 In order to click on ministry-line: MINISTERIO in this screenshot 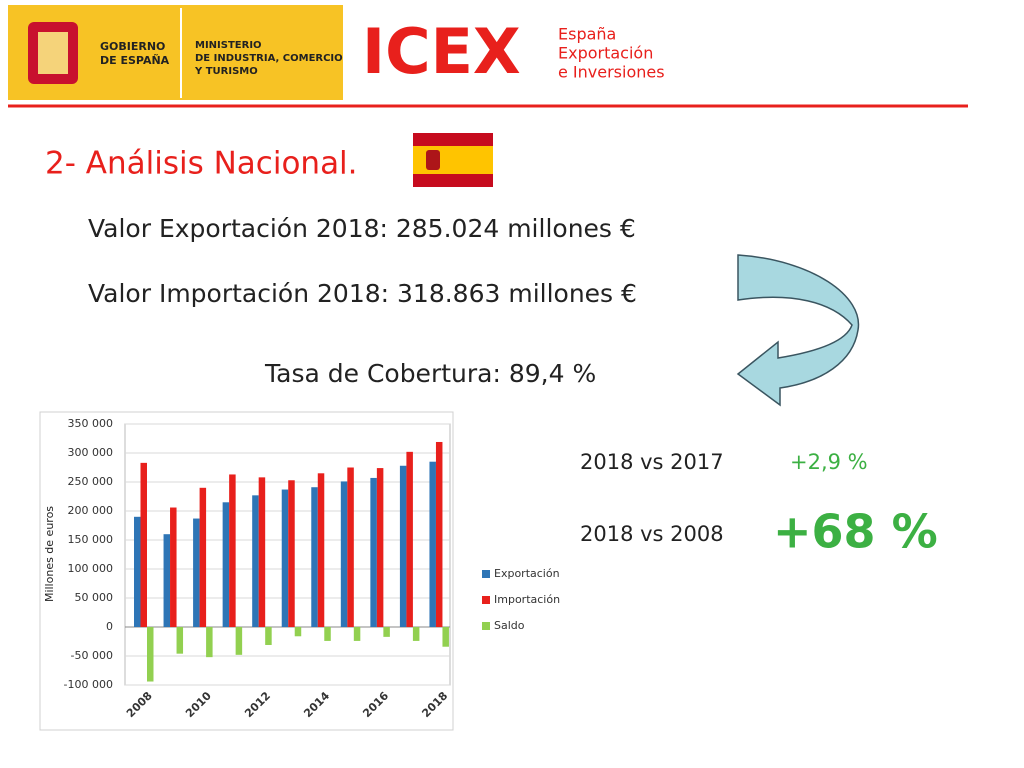, I will do `click(228, 45)`.